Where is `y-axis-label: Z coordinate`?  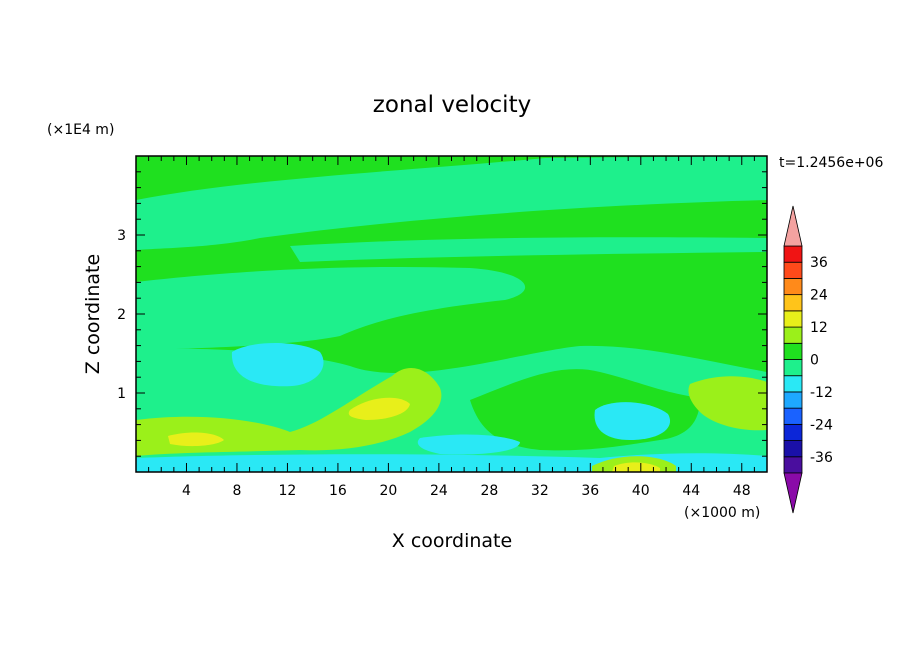
y-axis-label: Z coordinate is located at coordinates (93, 314).